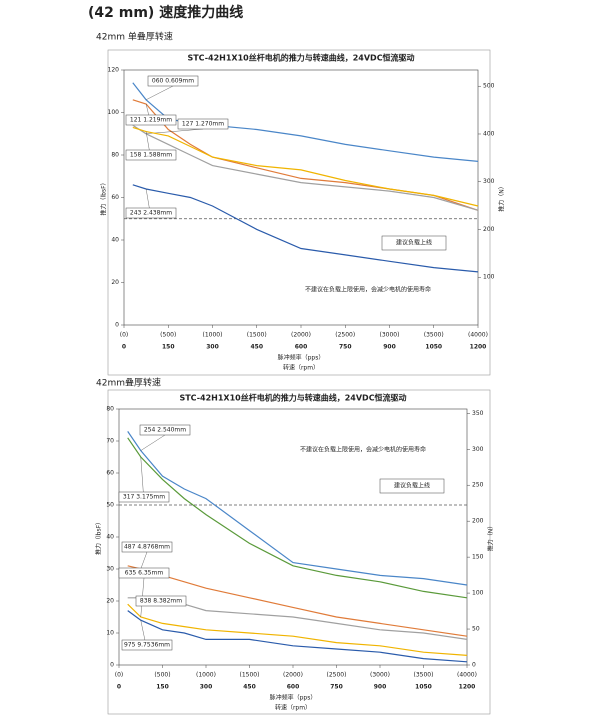  I want to click on y2-tick-label: 350, so click(478, 413).